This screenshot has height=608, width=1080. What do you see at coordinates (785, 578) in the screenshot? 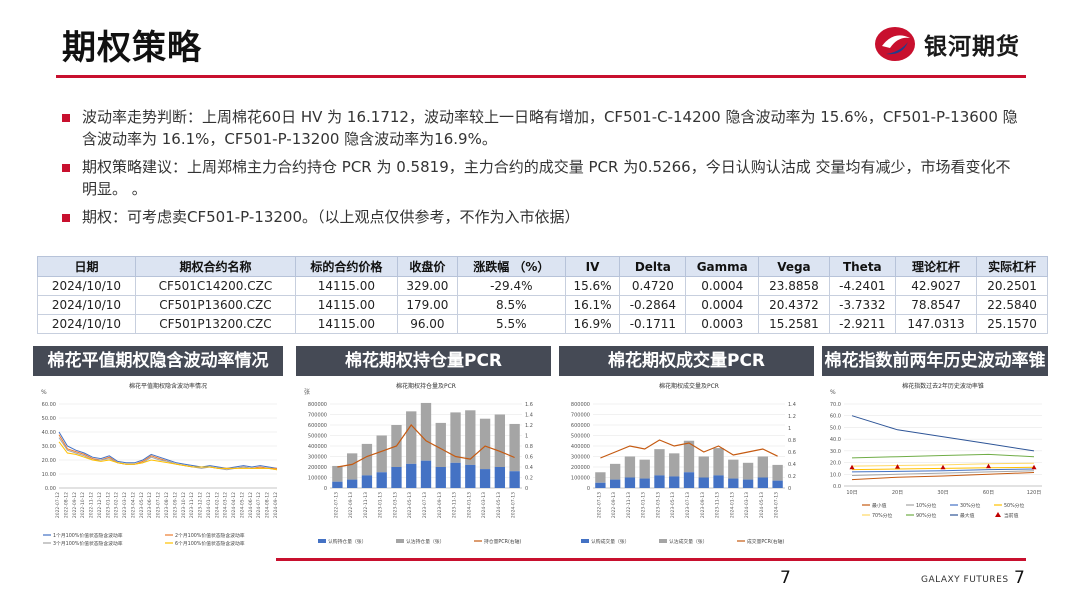
I see `page-number: 7` at bounding box center [785, 578].